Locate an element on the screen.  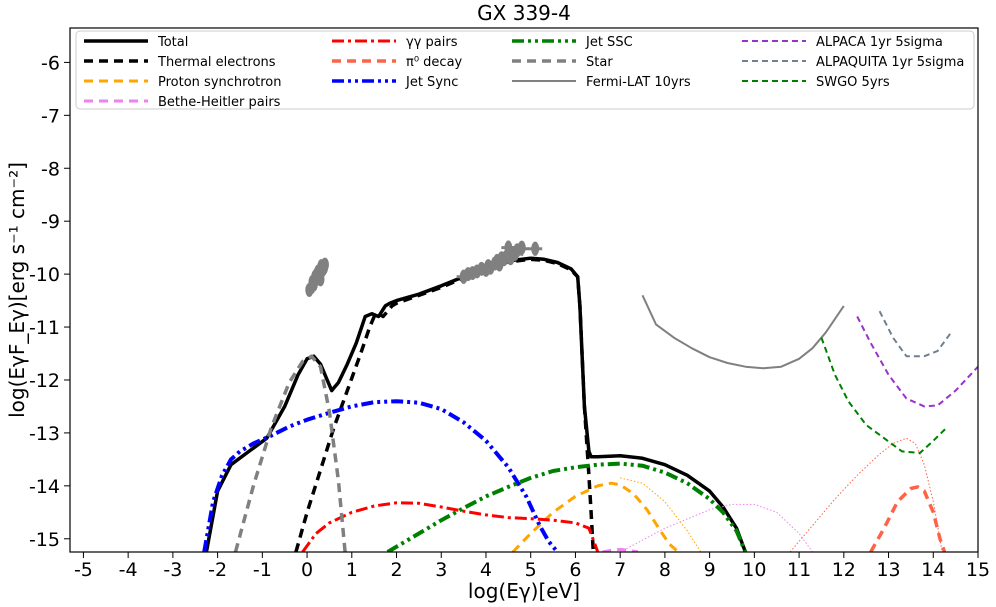
legend-label: ALPACA 1yr 5sigma is located at coordinates (879, 42).